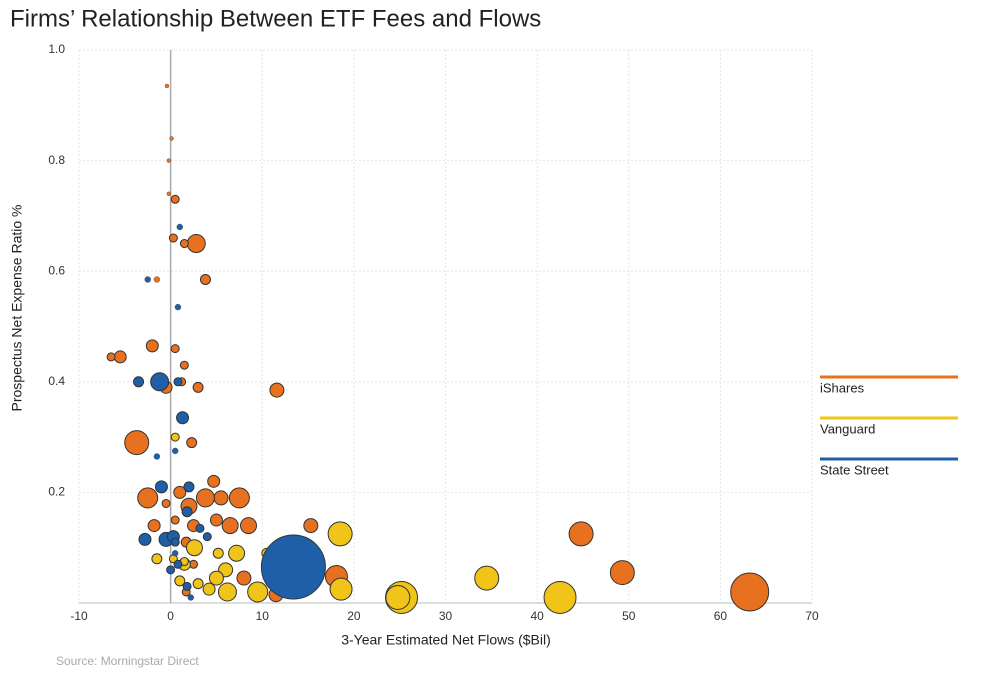 The image size is (994, 686). What do you see at coordinates (537, 616) in the screenshot?
I see `x-tick-label: 40` at bounding box center [537, 616].